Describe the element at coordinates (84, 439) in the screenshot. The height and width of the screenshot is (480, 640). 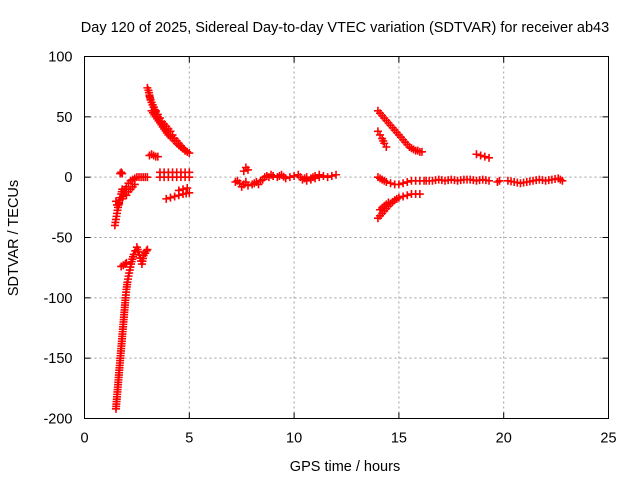
I see `x-tick-label: 0` at that location.